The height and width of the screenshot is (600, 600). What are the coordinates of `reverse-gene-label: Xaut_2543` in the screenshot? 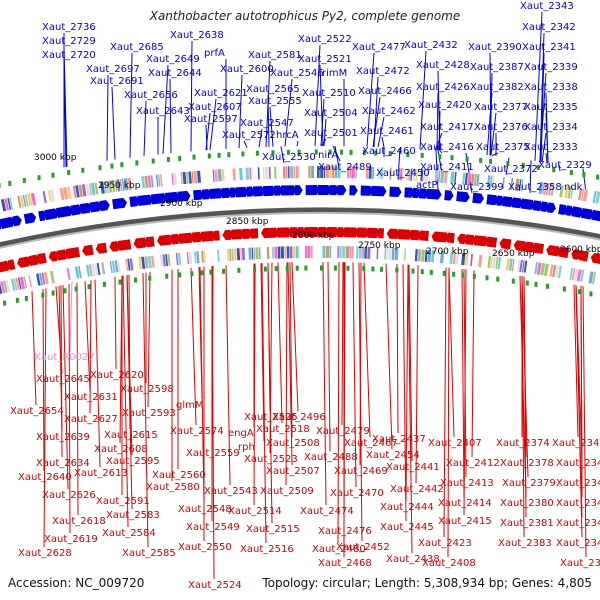 It's located at (231, 491).